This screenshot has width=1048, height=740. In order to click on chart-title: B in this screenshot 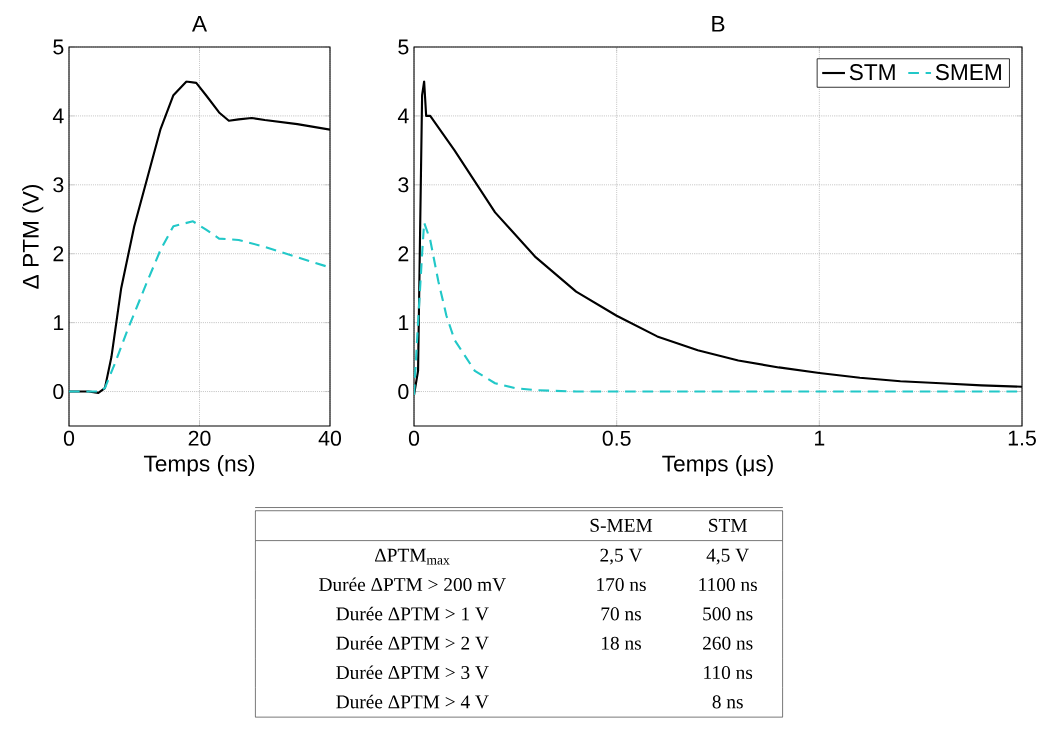, I will do `click(718, 24)`.